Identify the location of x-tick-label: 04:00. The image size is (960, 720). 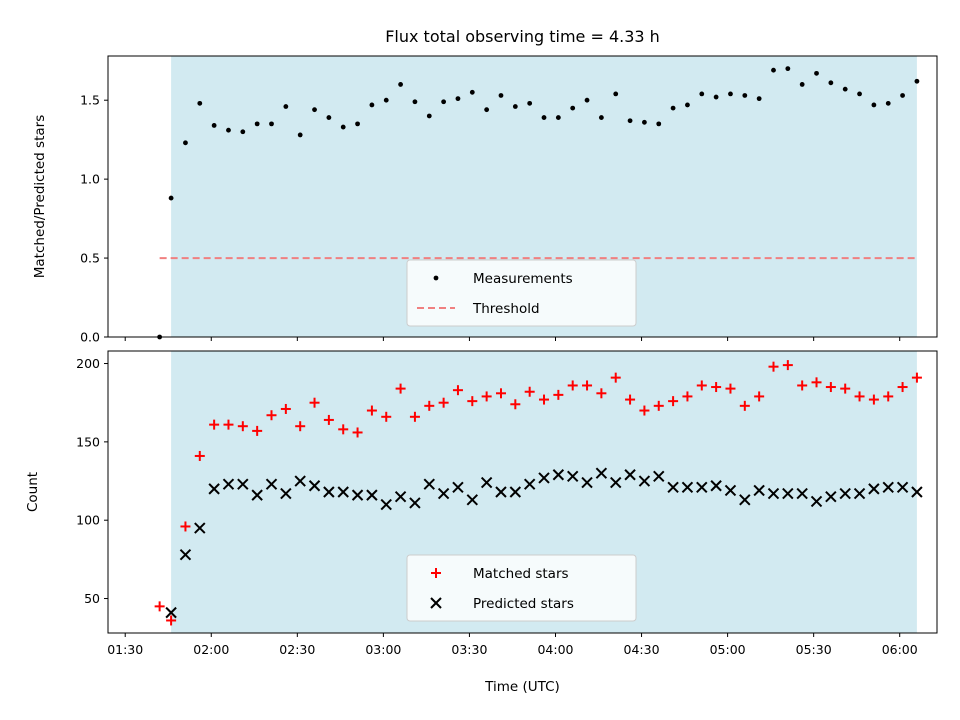
(555, 649).